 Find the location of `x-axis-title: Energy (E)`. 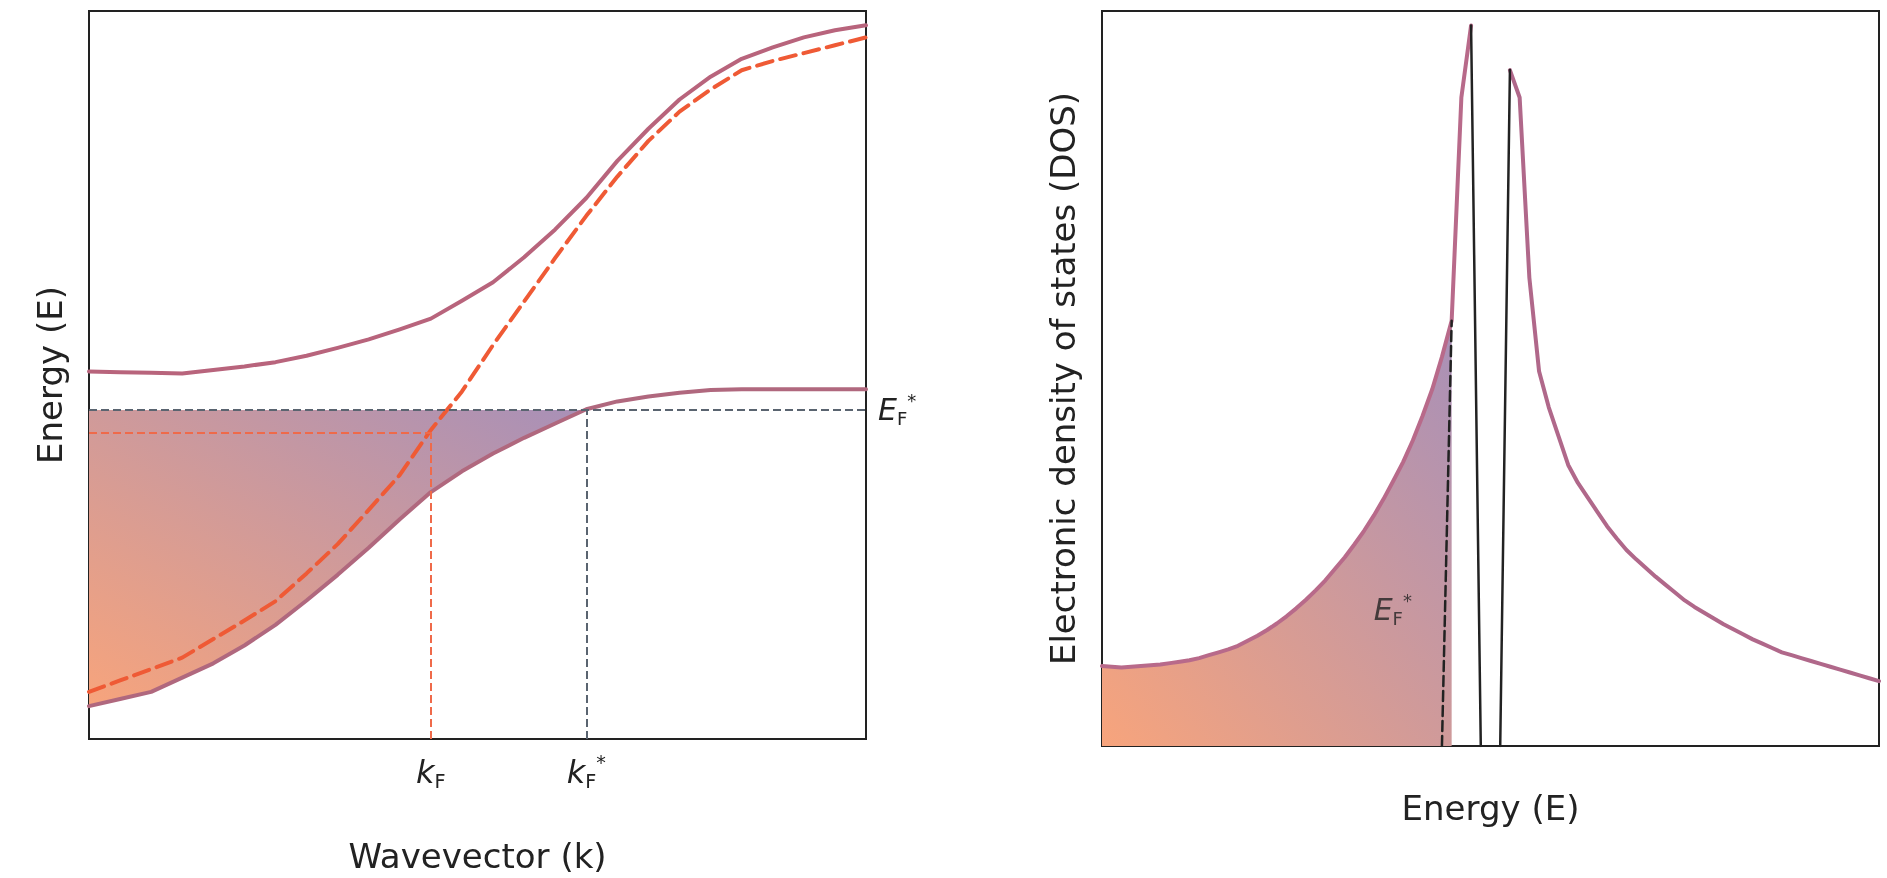

x-axis-title: Energy (E) is located at coordinates (1490, 808).